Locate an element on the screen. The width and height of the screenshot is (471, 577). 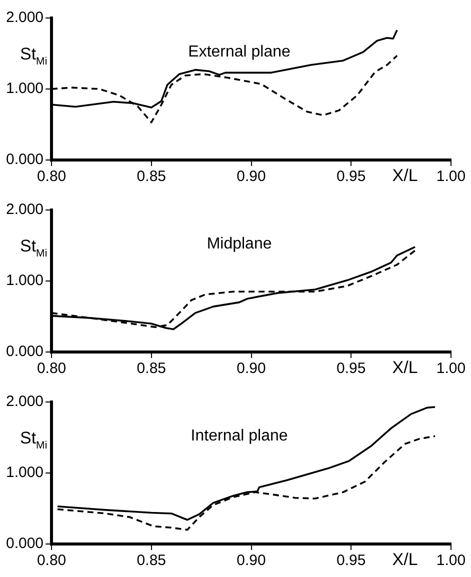
text: Internal plane is located at coordinates (239, 435).